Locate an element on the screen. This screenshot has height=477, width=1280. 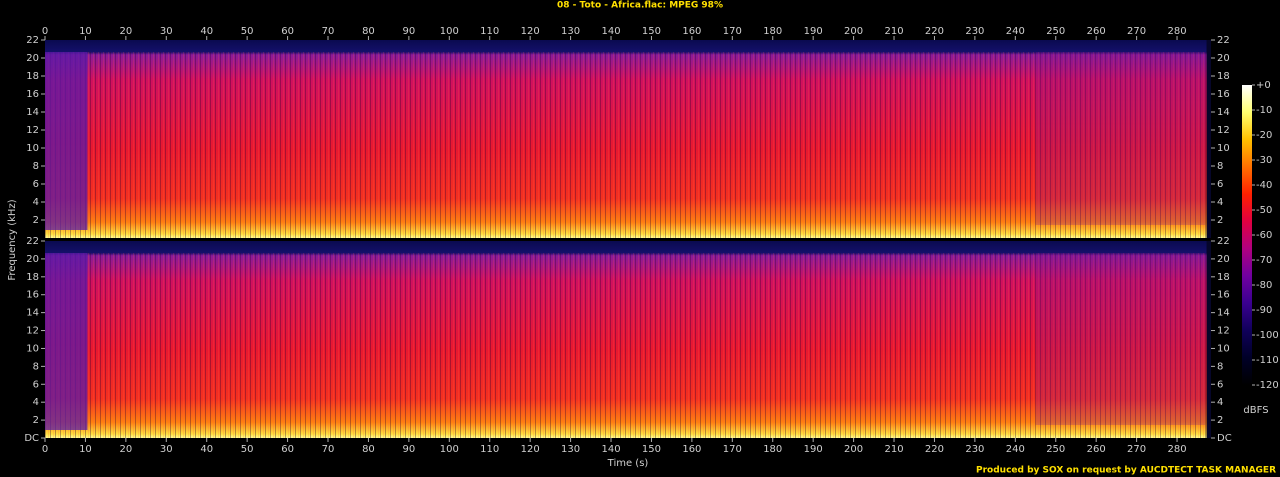
colorbar-tick-label: -50 is located at coordinates (1264, 210).